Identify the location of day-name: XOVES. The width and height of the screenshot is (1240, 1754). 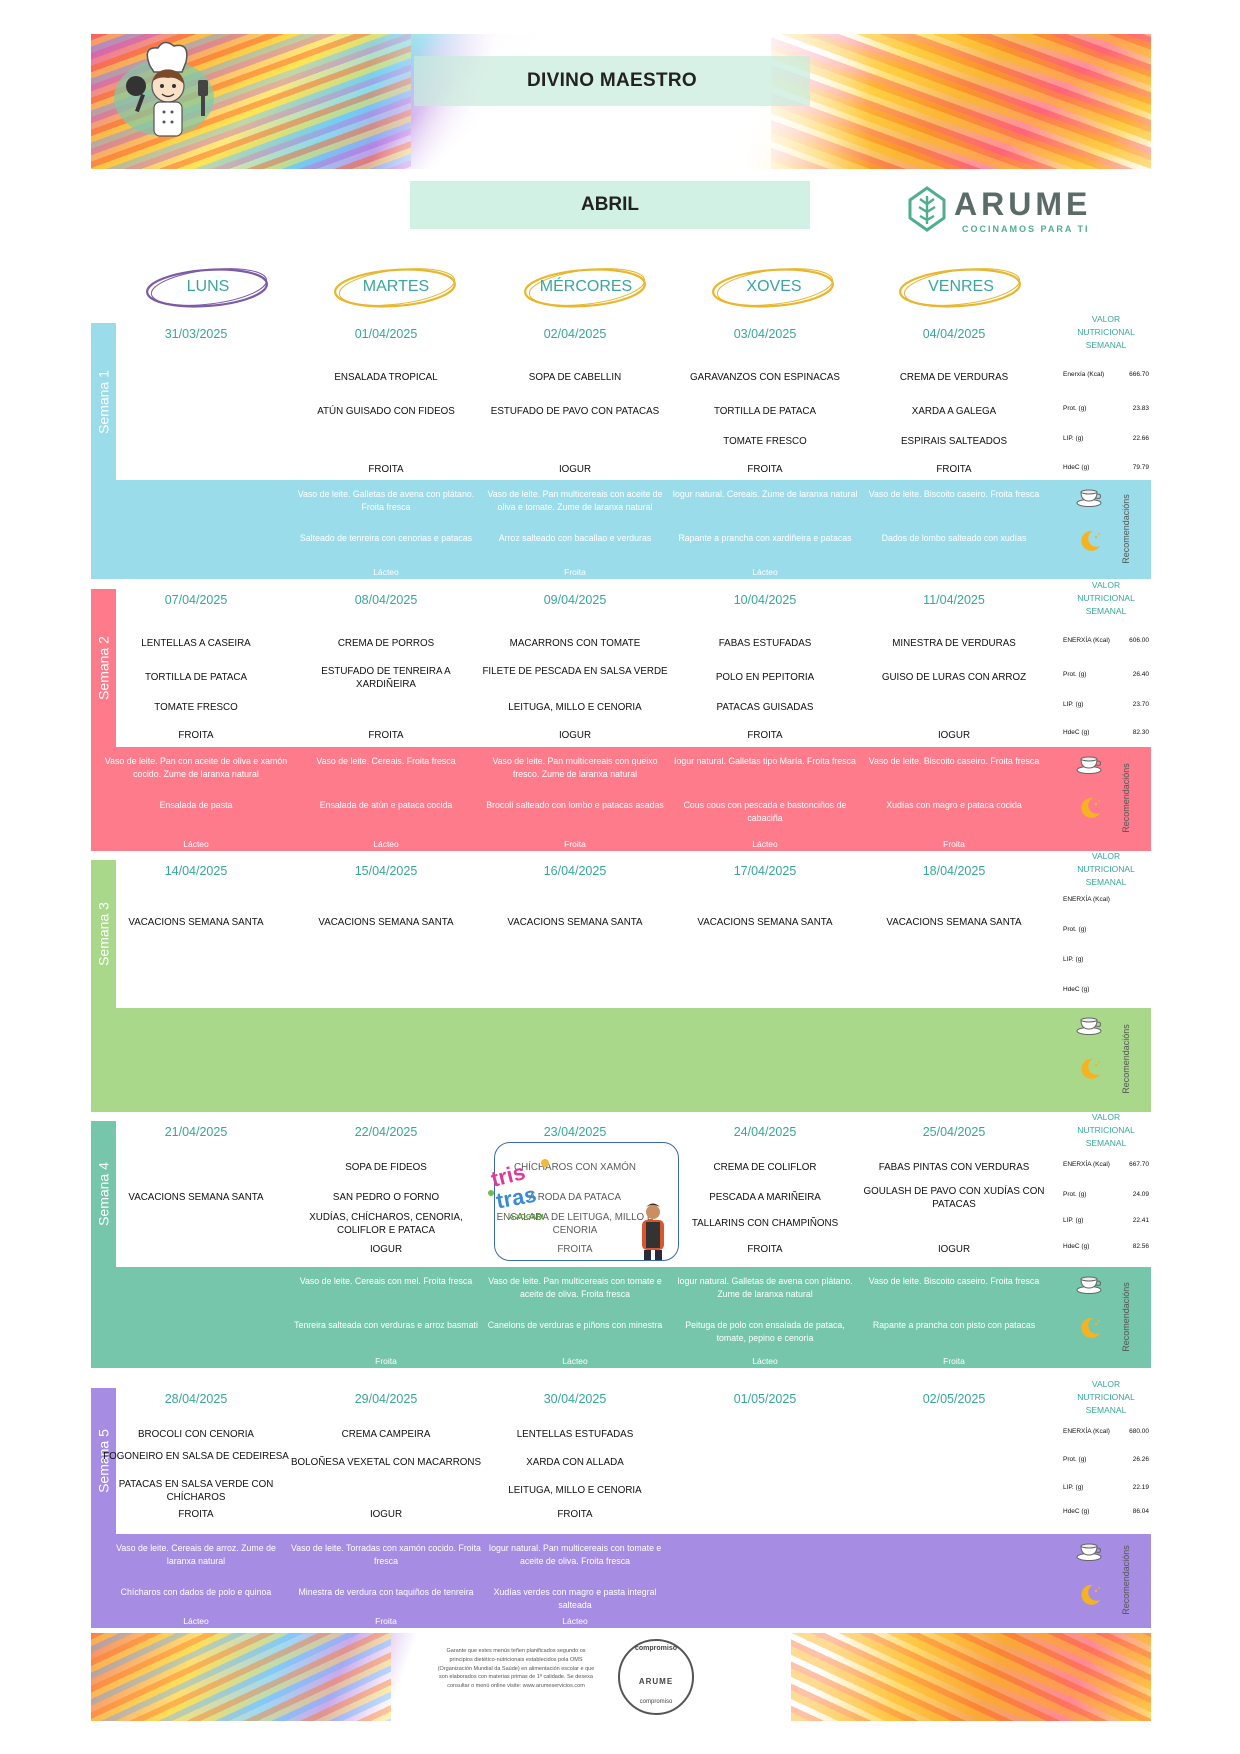
(774, 286).